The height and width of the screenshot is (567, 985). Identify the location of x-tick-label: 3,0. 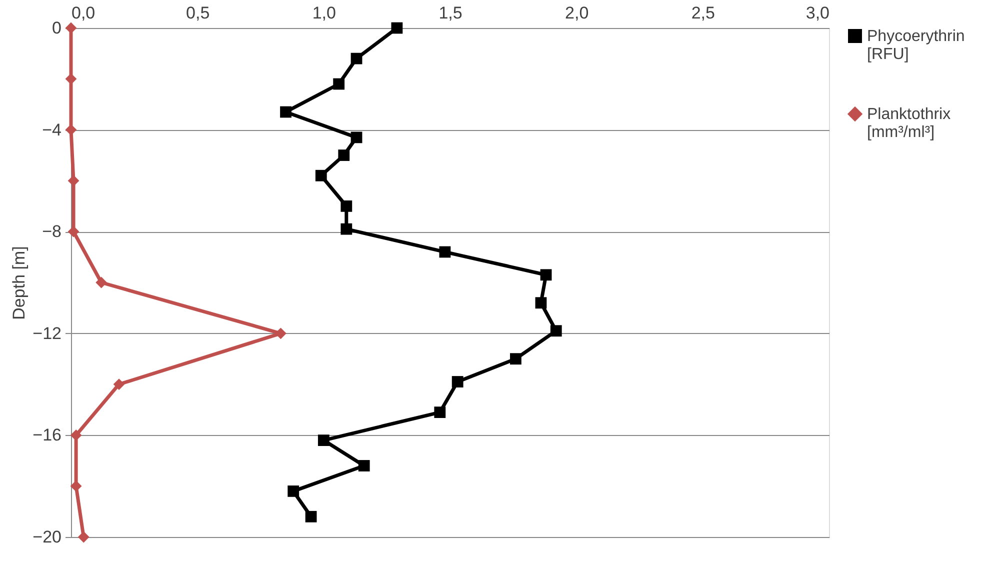
(818, 13).